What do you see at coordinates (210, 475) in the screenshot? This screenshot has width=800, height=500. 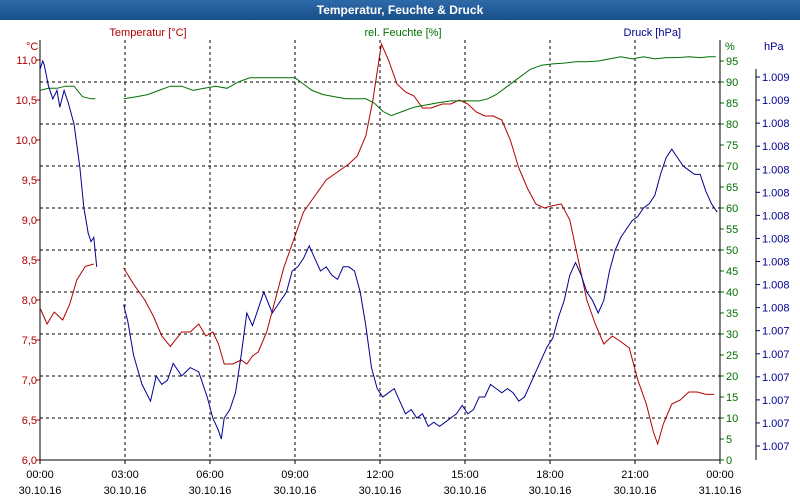 I see `x-tick-label-time: 06:00` at bounding box center [210, 475].